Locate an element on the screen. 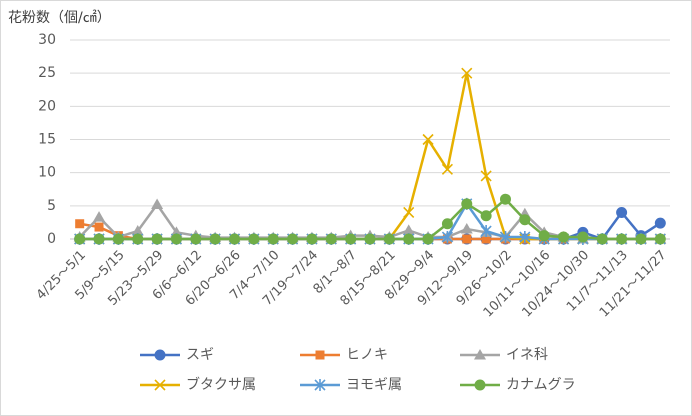 The width and height of the screenshot is (692, 416). legend-item: カナムグラ is located at coordinates (518, 385).